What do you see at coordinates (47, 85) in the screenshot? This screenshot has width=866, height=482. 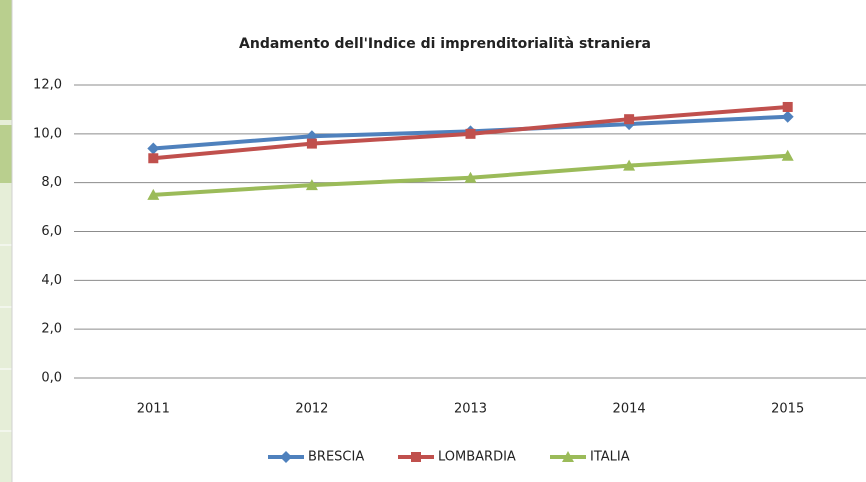 I see `y-tick-label: 12,0` at bounding box center [47, 85].